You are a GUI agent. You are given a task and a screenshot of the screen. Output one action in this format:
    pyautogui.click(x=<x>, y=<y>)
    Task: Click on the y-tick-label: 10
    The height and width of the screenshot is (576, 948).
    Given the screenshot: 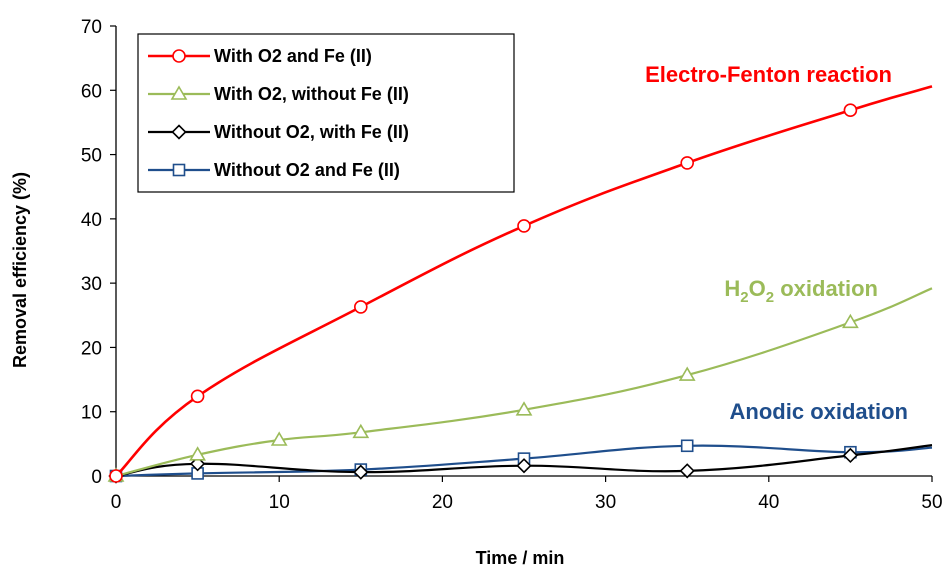 What is the action you would take?
    pyautogui.click(x=91, y=413)
    